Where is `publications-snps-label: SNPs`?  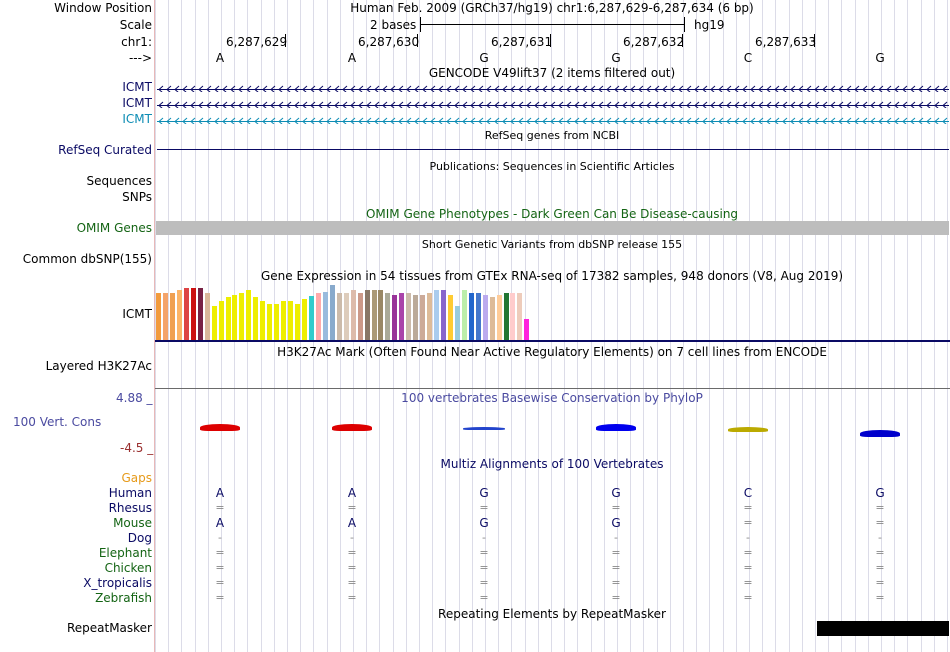
publications-snps-label: SNPs is located at coordinates (137, 197).